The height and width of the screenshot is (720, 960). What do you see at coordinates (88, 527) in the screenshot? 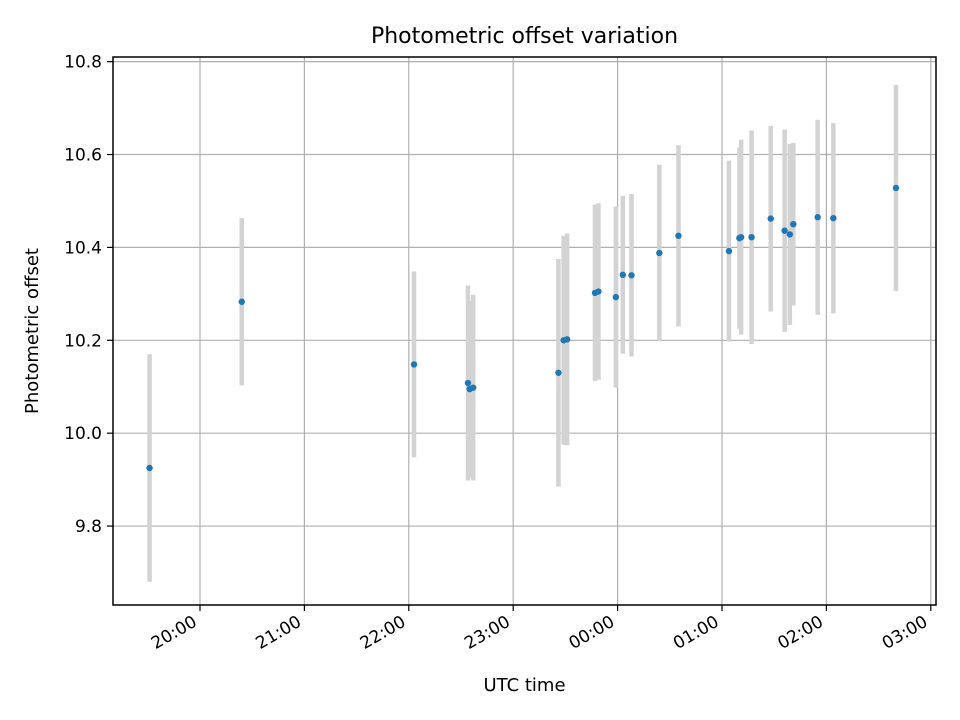
I see `y-tick-label: 9.8` at bounding box center [88, 527].